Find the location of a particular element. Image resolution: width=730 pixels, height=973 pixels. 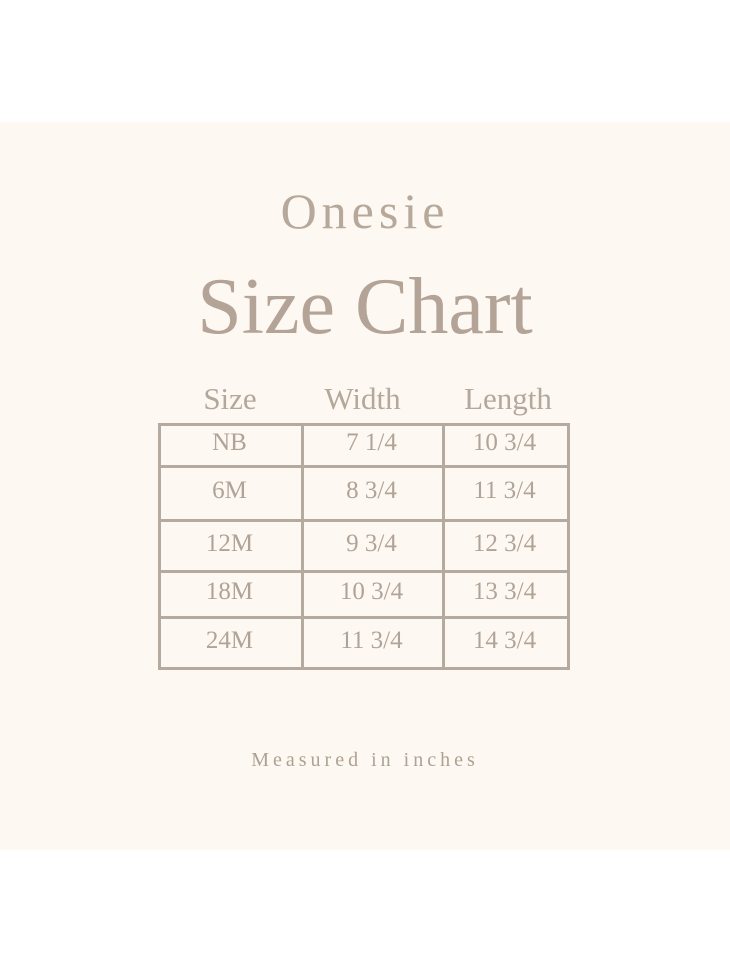

table-cell: 7 1/4 is located at coordinates (371, 442).